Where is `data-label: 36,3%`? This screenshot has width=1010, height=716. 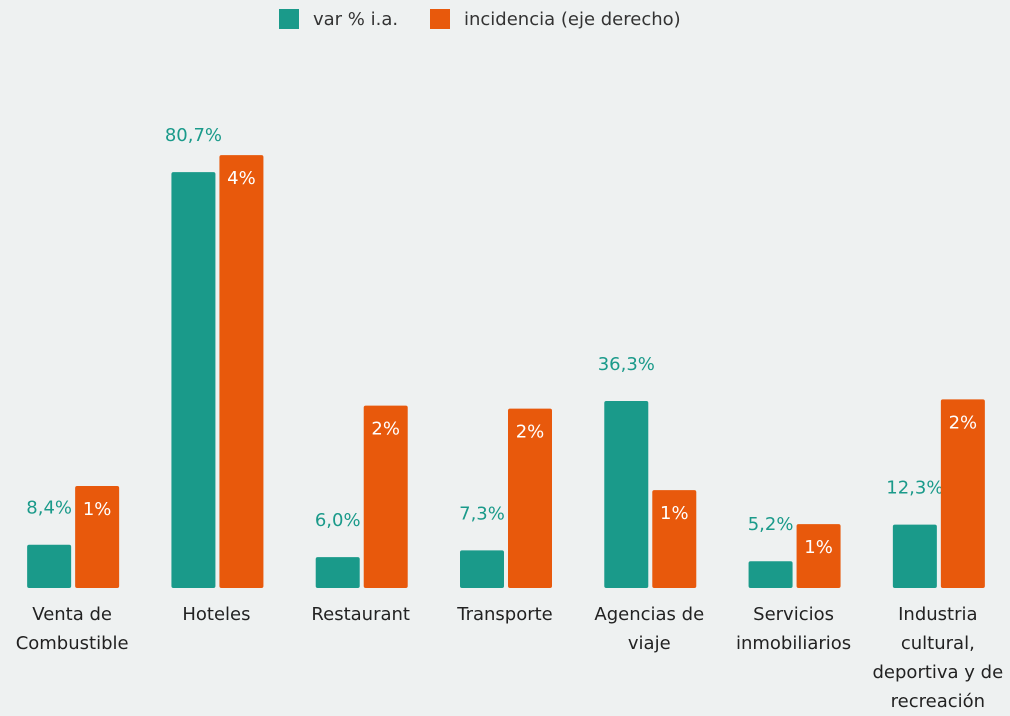 data-label: 36,3% is located at coordinates (626, 364).